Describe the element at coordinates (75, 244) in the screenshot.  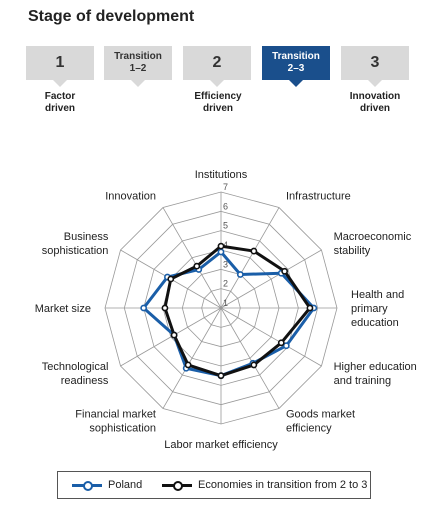
I see `category-label: Business sophistication` at that location.